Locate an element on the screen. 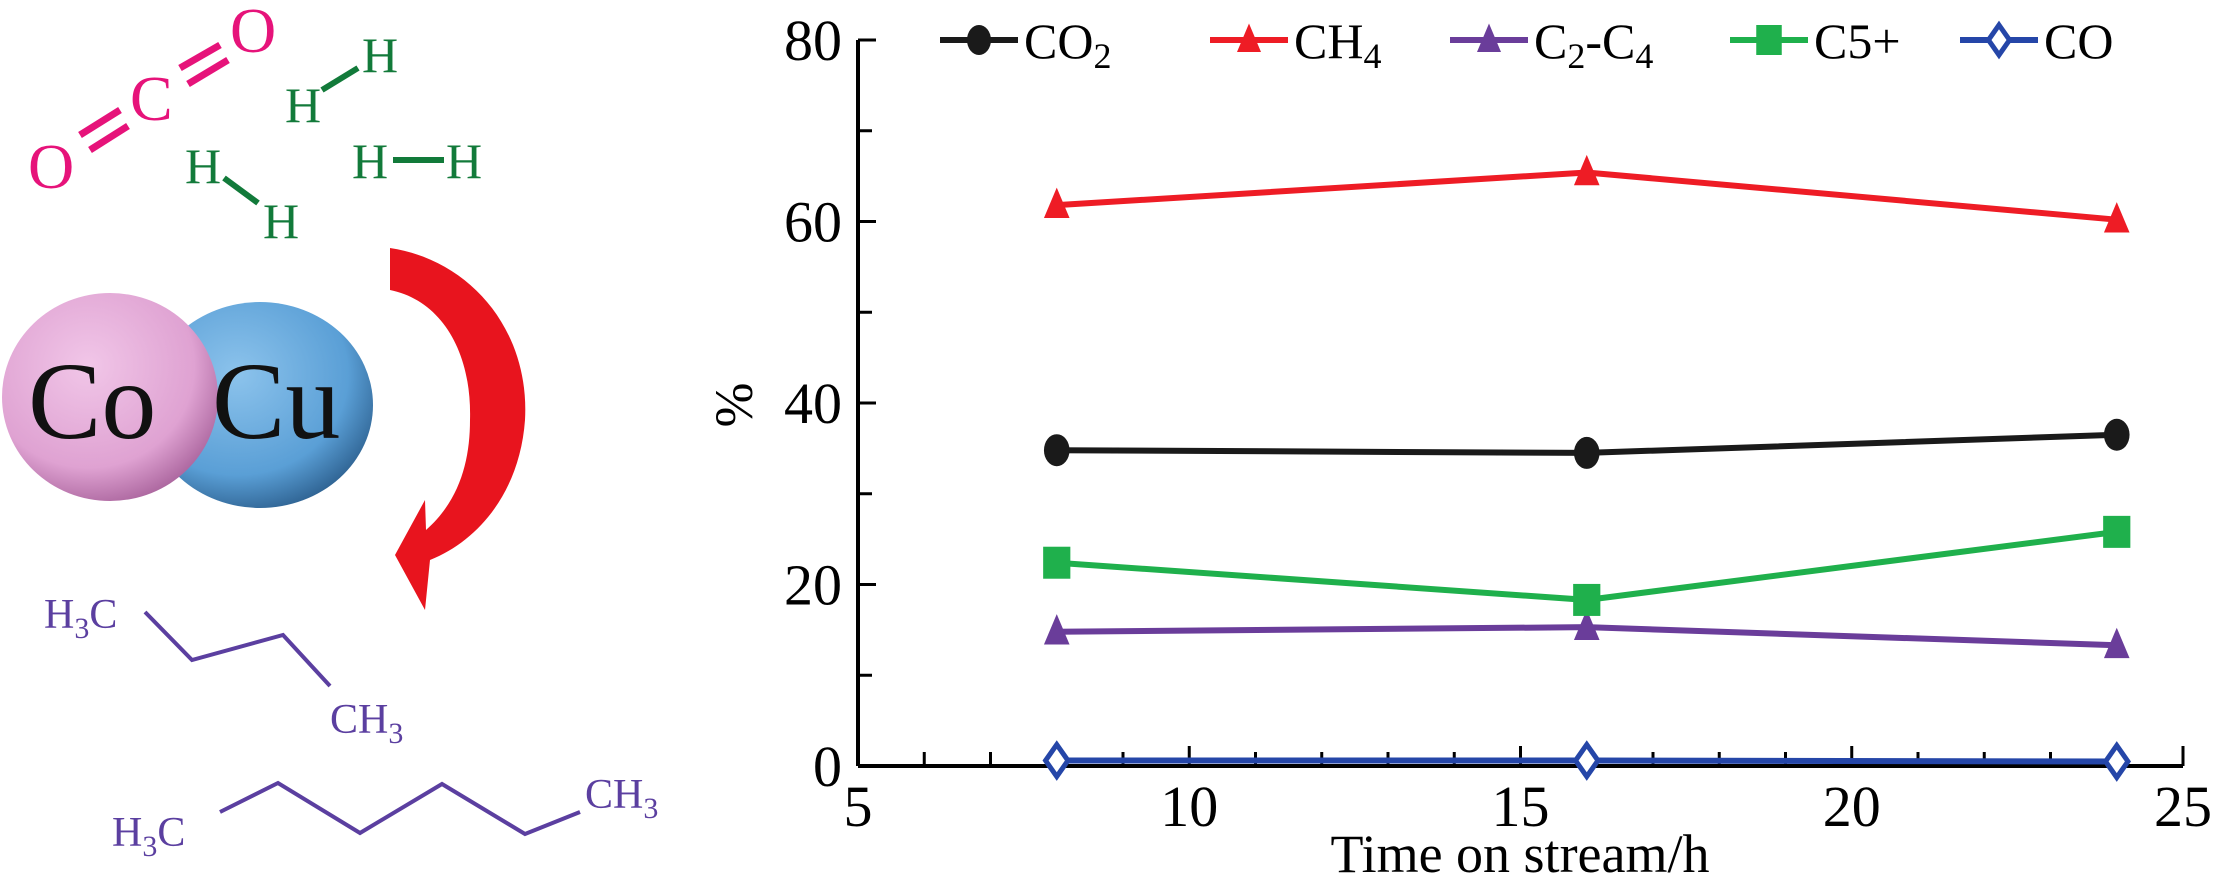 This screenshot has height=878, width=2213. h2-c-h1: H is located at coordinates (370, 161).